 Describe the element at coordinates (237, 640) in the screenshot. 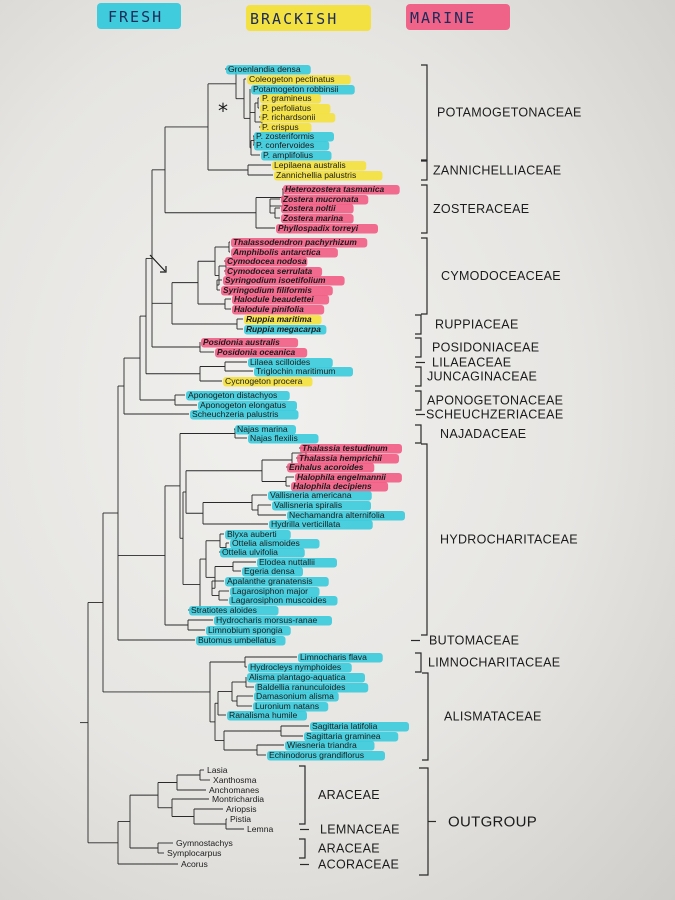

I see `taxon-label: Butomus umbellatus` at that location.